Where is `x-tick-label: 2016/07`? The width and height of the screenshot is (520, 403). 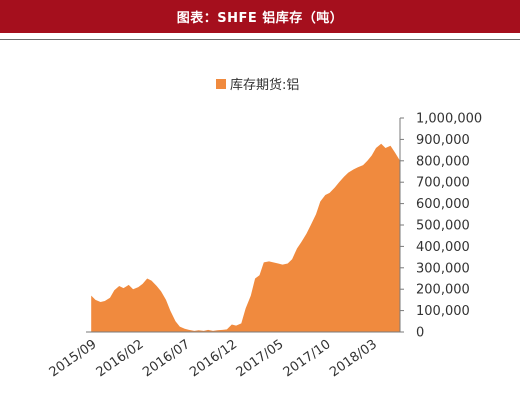 x-tick-label: 2016/07 is located at coordinates (166, 358).